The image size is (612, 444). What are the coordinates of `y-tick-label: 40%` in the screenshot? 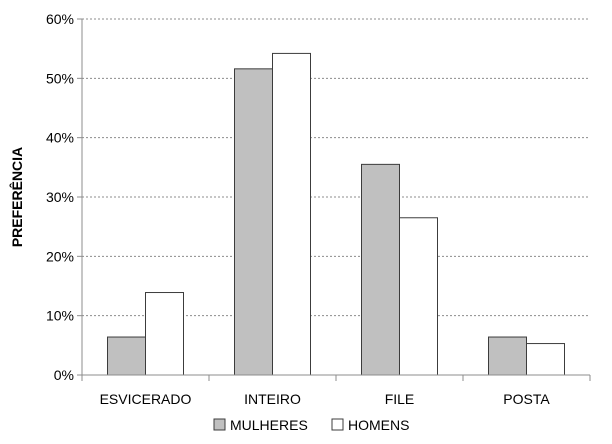 It's located at (60, 138).